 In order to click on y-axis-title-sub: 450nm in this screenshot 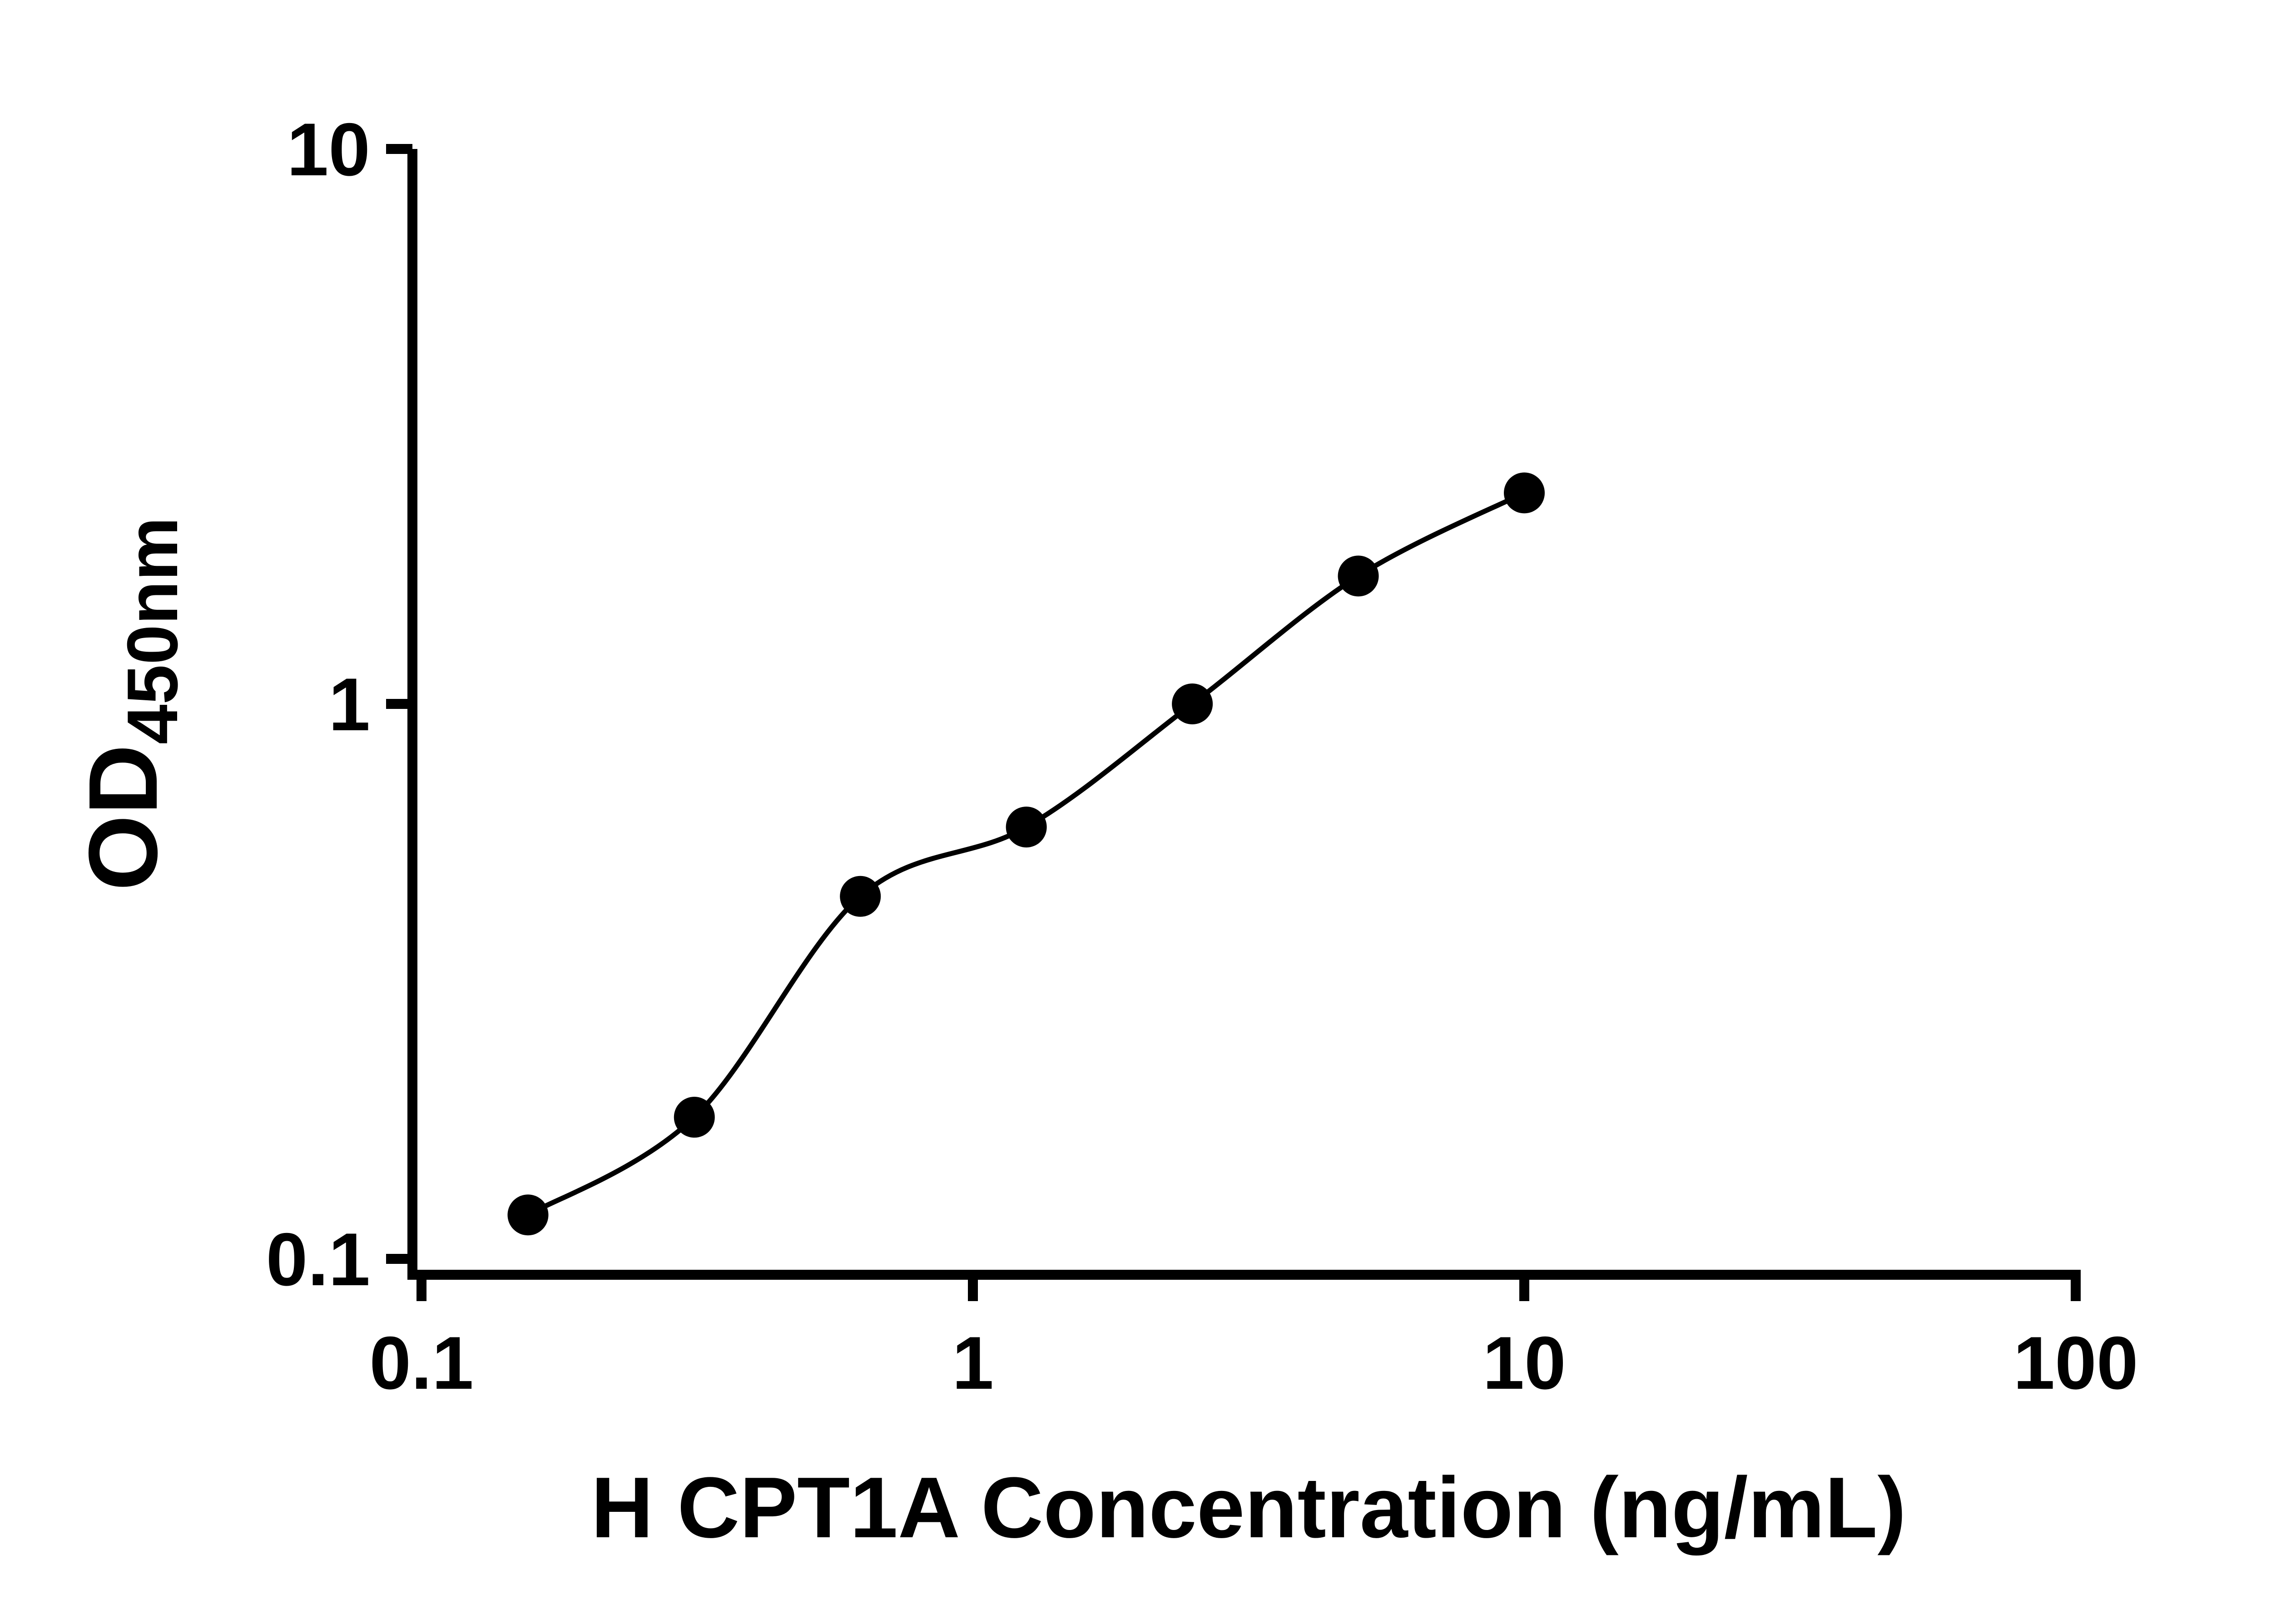, I will do `click(153, 630)`.